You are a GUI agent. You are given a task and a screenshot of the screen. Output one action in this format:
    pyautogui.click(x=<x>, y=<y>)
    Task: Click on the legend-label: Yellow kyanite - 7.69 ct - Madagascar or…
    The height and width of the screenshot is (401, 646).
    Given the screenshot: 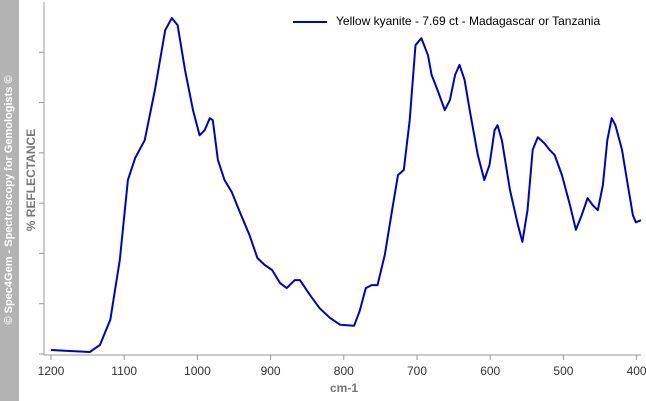 What is the action you would take?
    pyautogui.click(x=468, y=21)
    